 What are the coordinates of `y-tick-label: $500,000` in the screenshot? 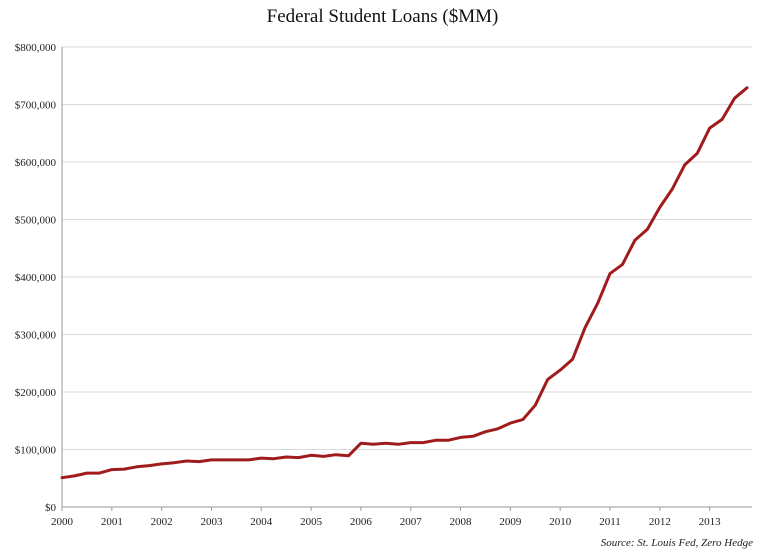 It's located at (36, 221).